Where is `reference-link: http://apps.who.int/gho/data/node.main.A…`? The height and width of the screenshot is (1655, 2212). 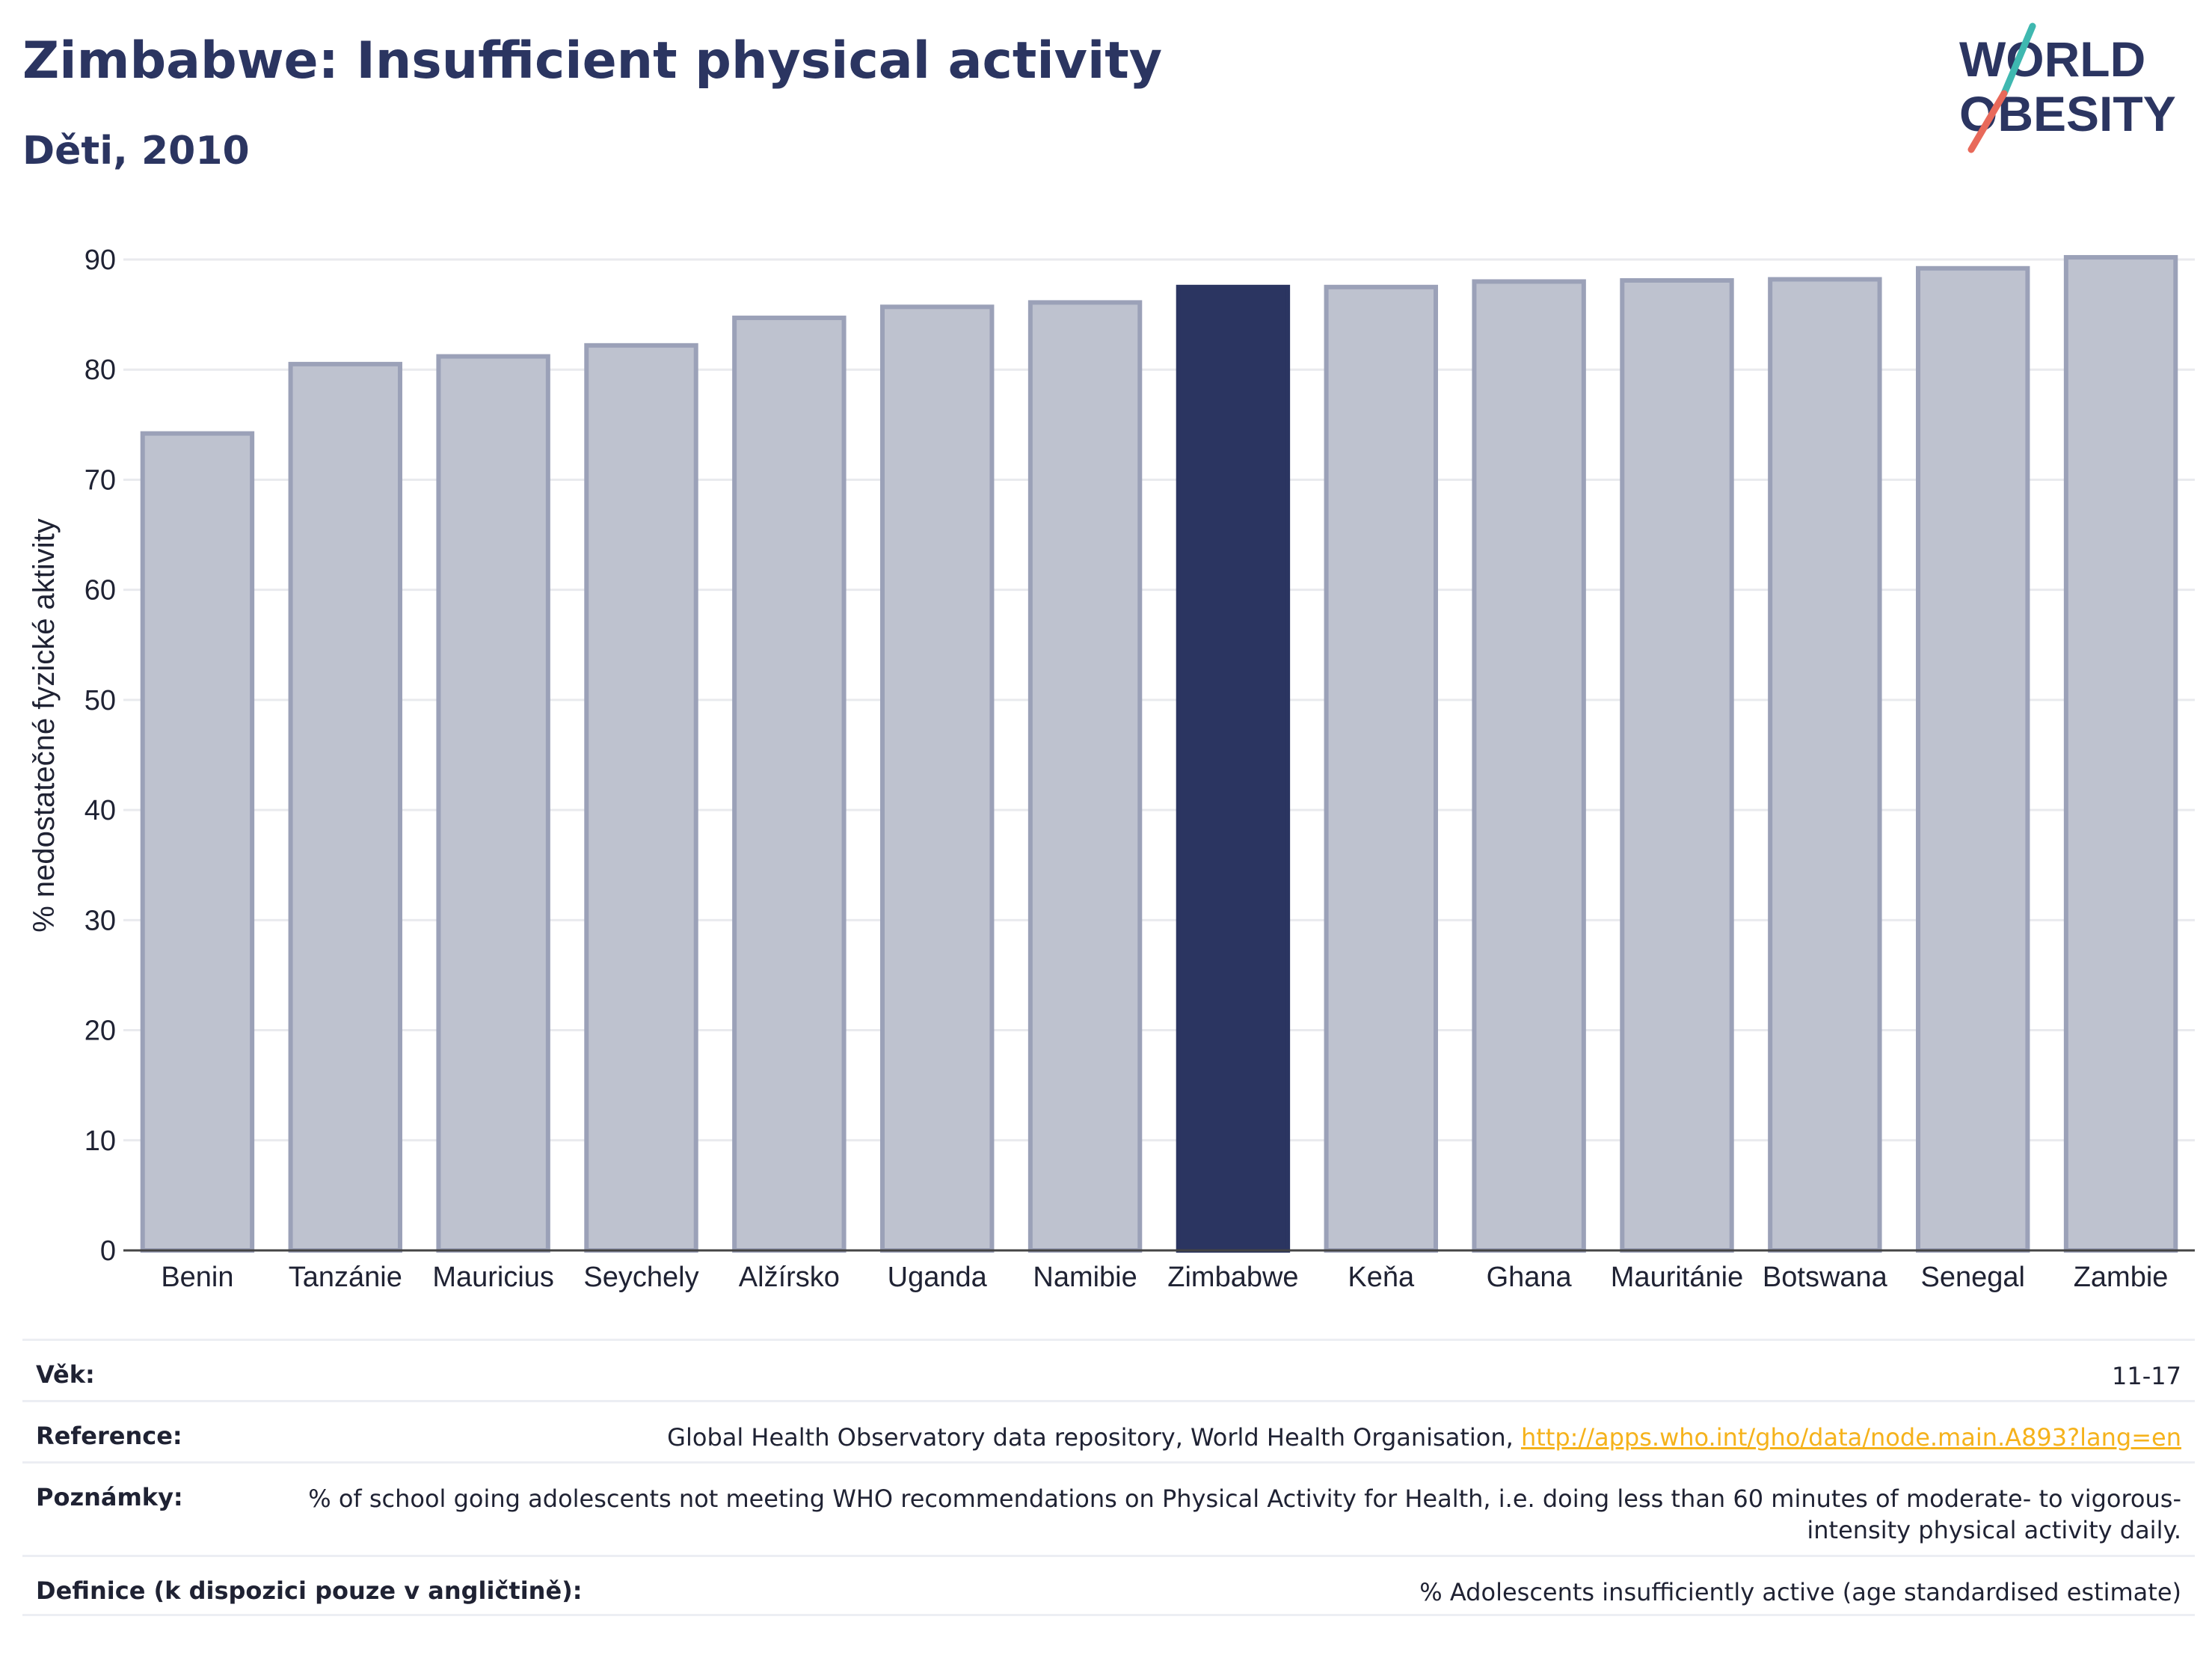 reference-link: http://apps.who.int/gho/data/node.main.A… is located at coordinates (1851, 1437).